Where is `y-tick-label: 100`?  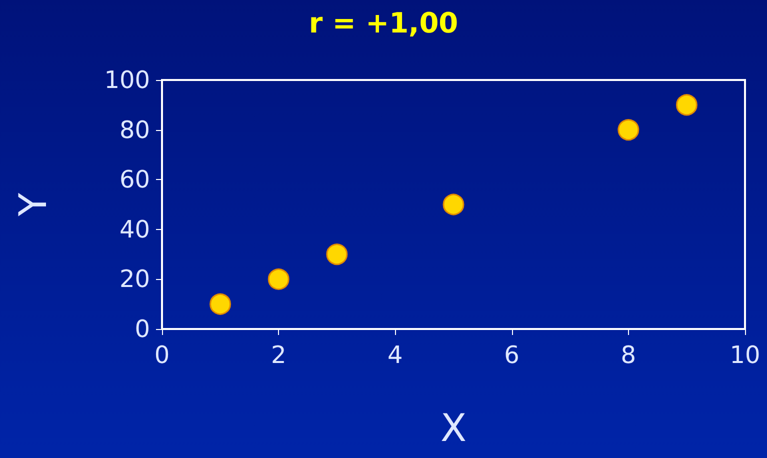 y-tick-label: 100 is located at coordinates (127, 80).